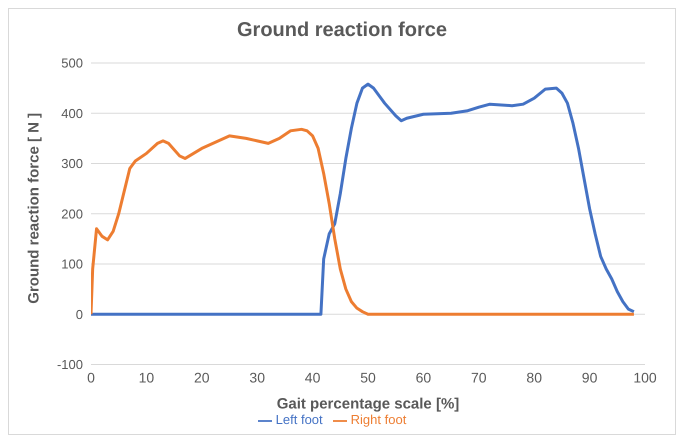 This screenshot has width=682, height=441. What do you see at coordinates (312, 377) in the screenshot?
I see `x-tick-label: 40` at bounding box center [312, 377].